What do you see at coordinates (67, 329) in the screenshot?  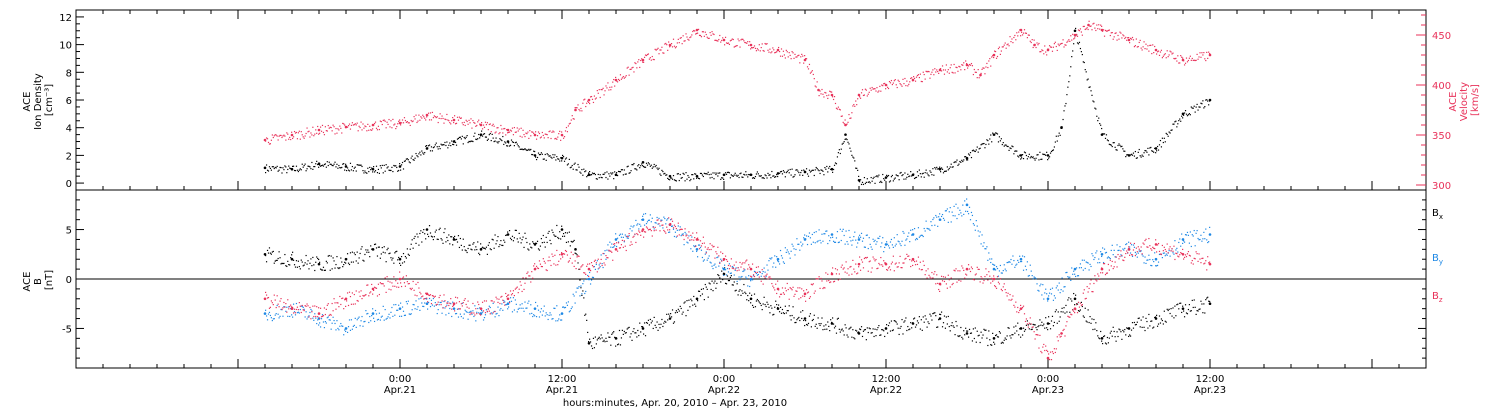 I see `bottom-tick-0: -5` at bounding box center [67, 329].